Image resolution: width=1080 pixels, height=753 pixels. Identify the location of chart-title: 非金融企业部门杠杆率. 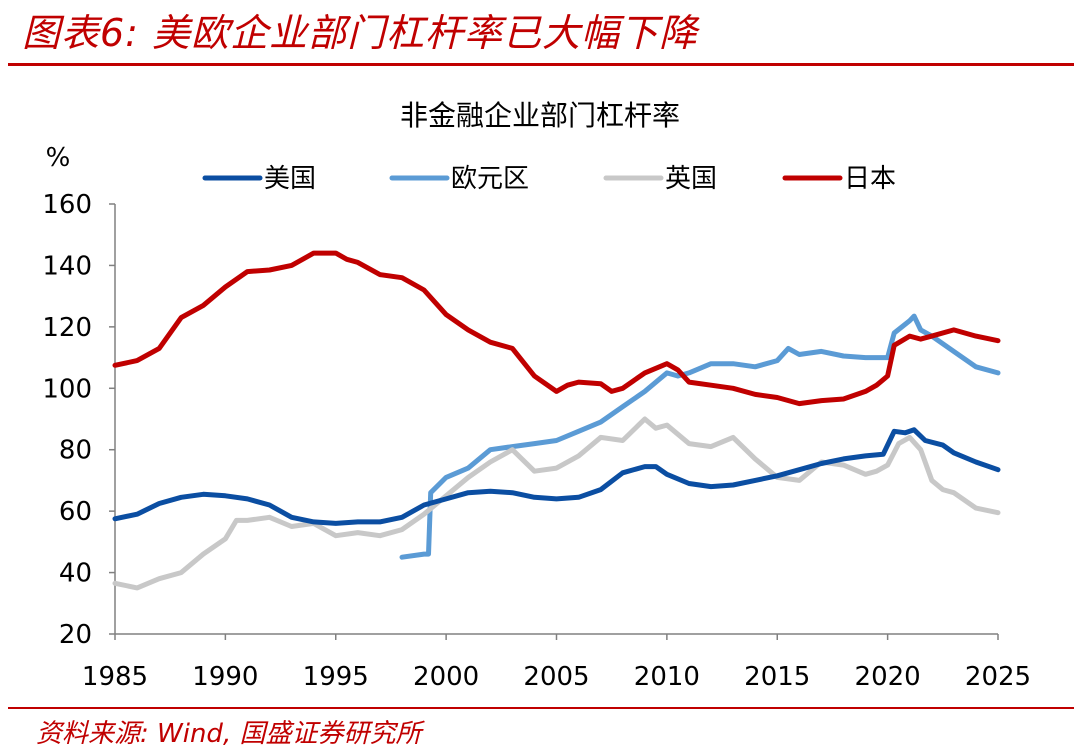
(540, 115).